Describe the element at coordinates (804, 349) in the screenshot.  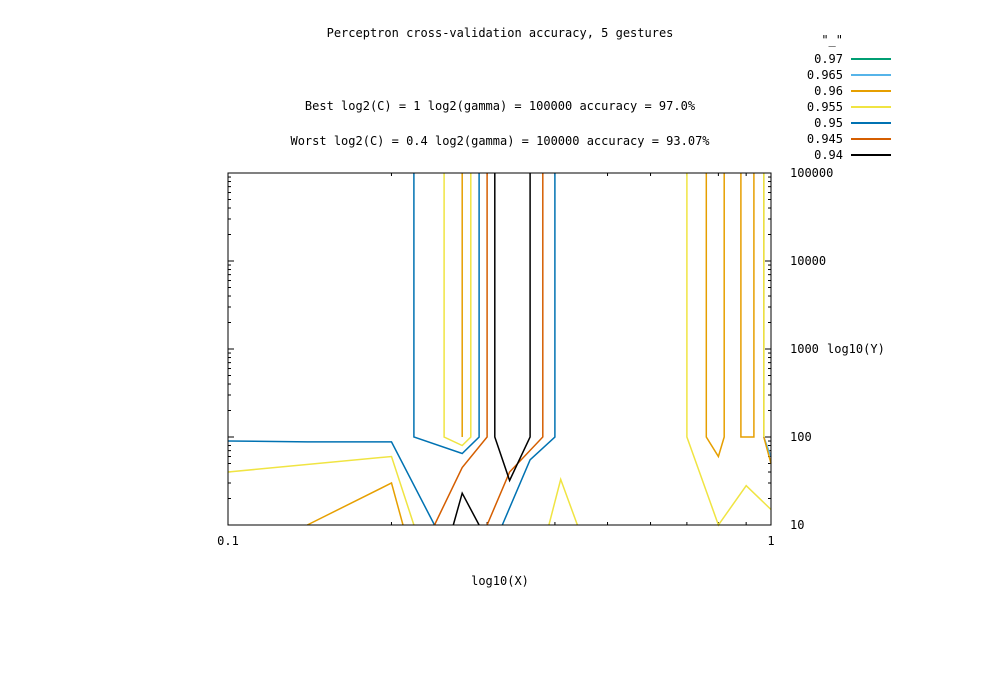
I see `y-tick-label: 1000` at that location.